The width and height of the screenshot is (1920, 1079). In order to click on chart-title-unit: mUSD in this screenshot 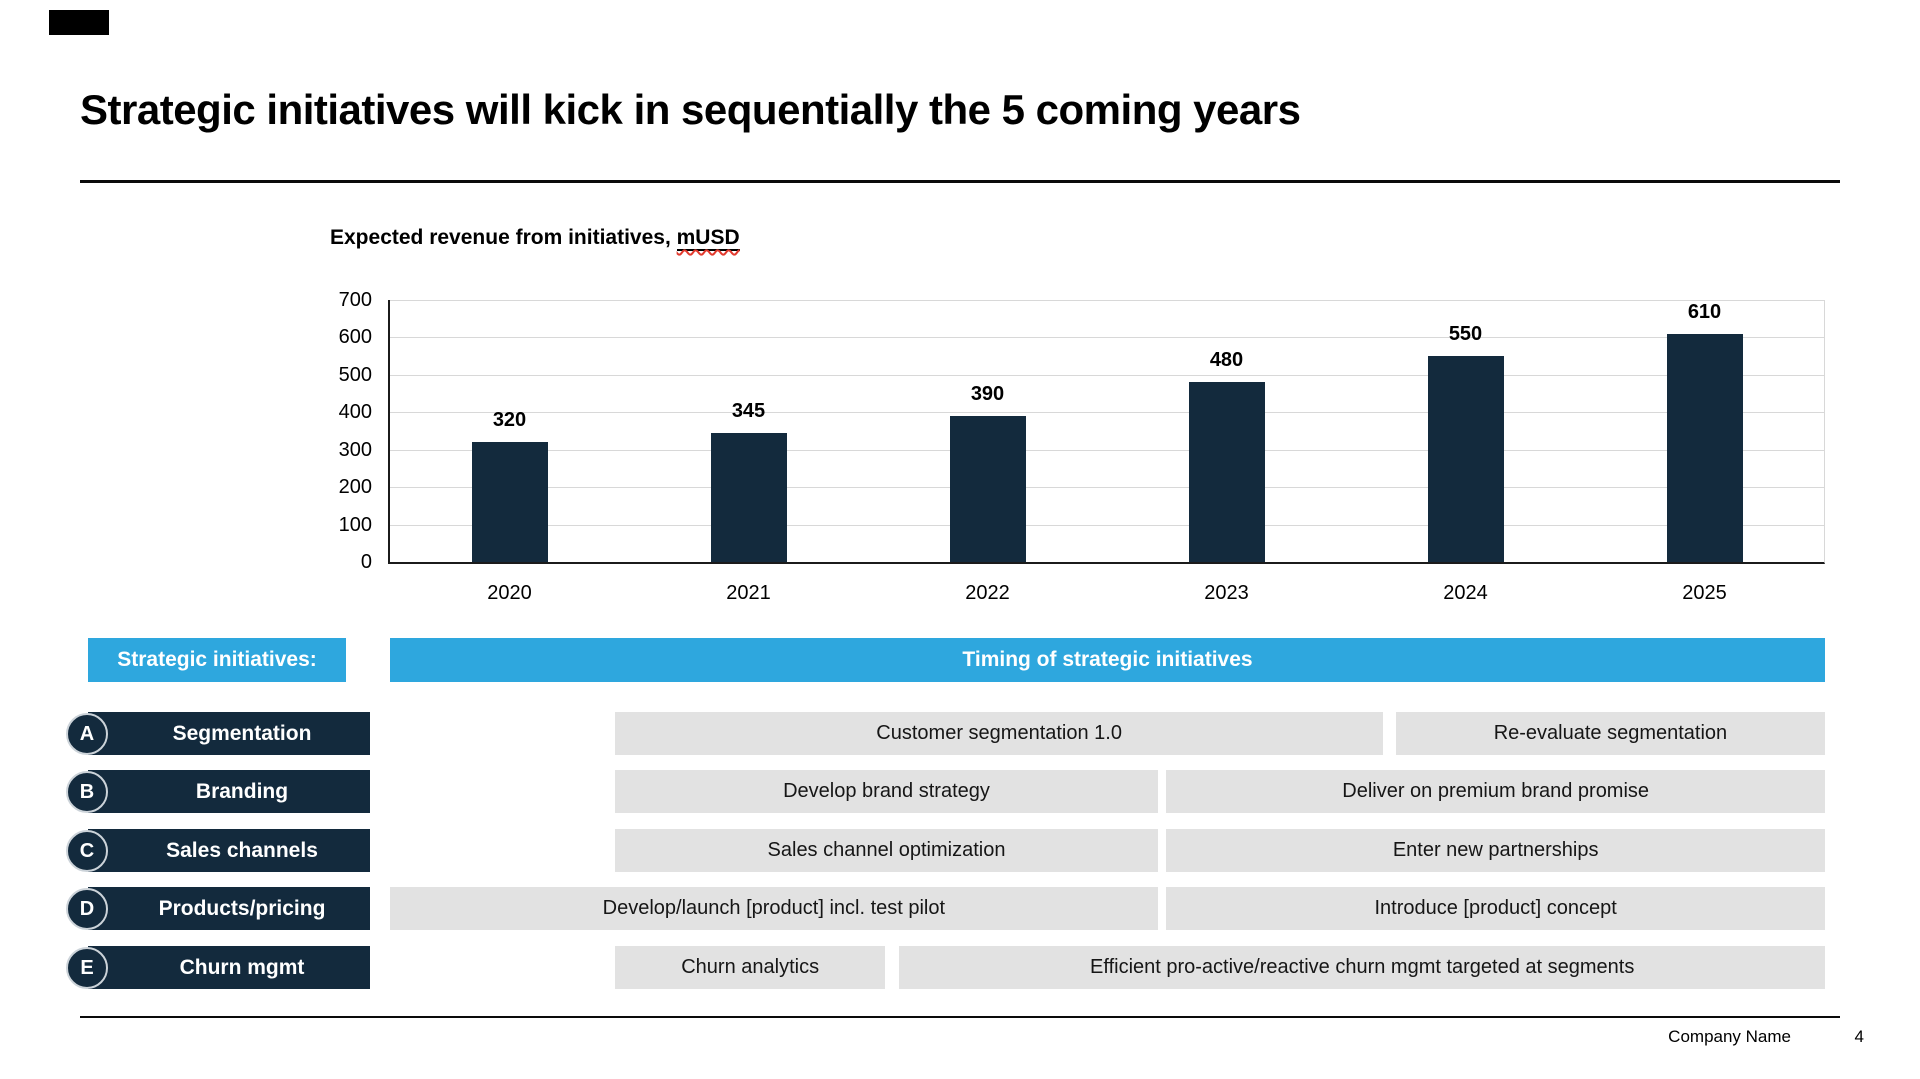, I will do `click(708, 237)`.